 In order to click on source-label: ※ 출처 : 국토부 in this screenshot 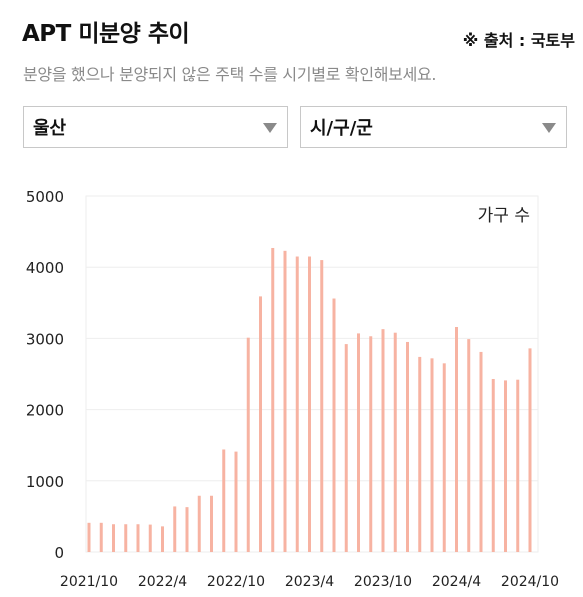, I will do `click(518, 40)`.